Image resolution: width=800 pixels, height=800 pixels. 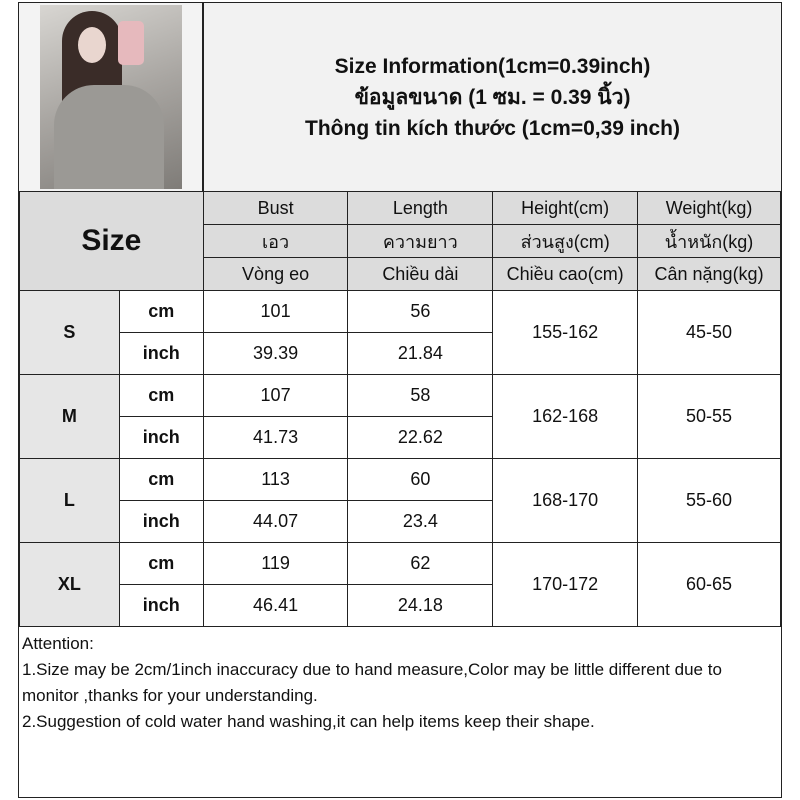 I want to click on bust-cell: 46.41, so click(x=275, y=605).